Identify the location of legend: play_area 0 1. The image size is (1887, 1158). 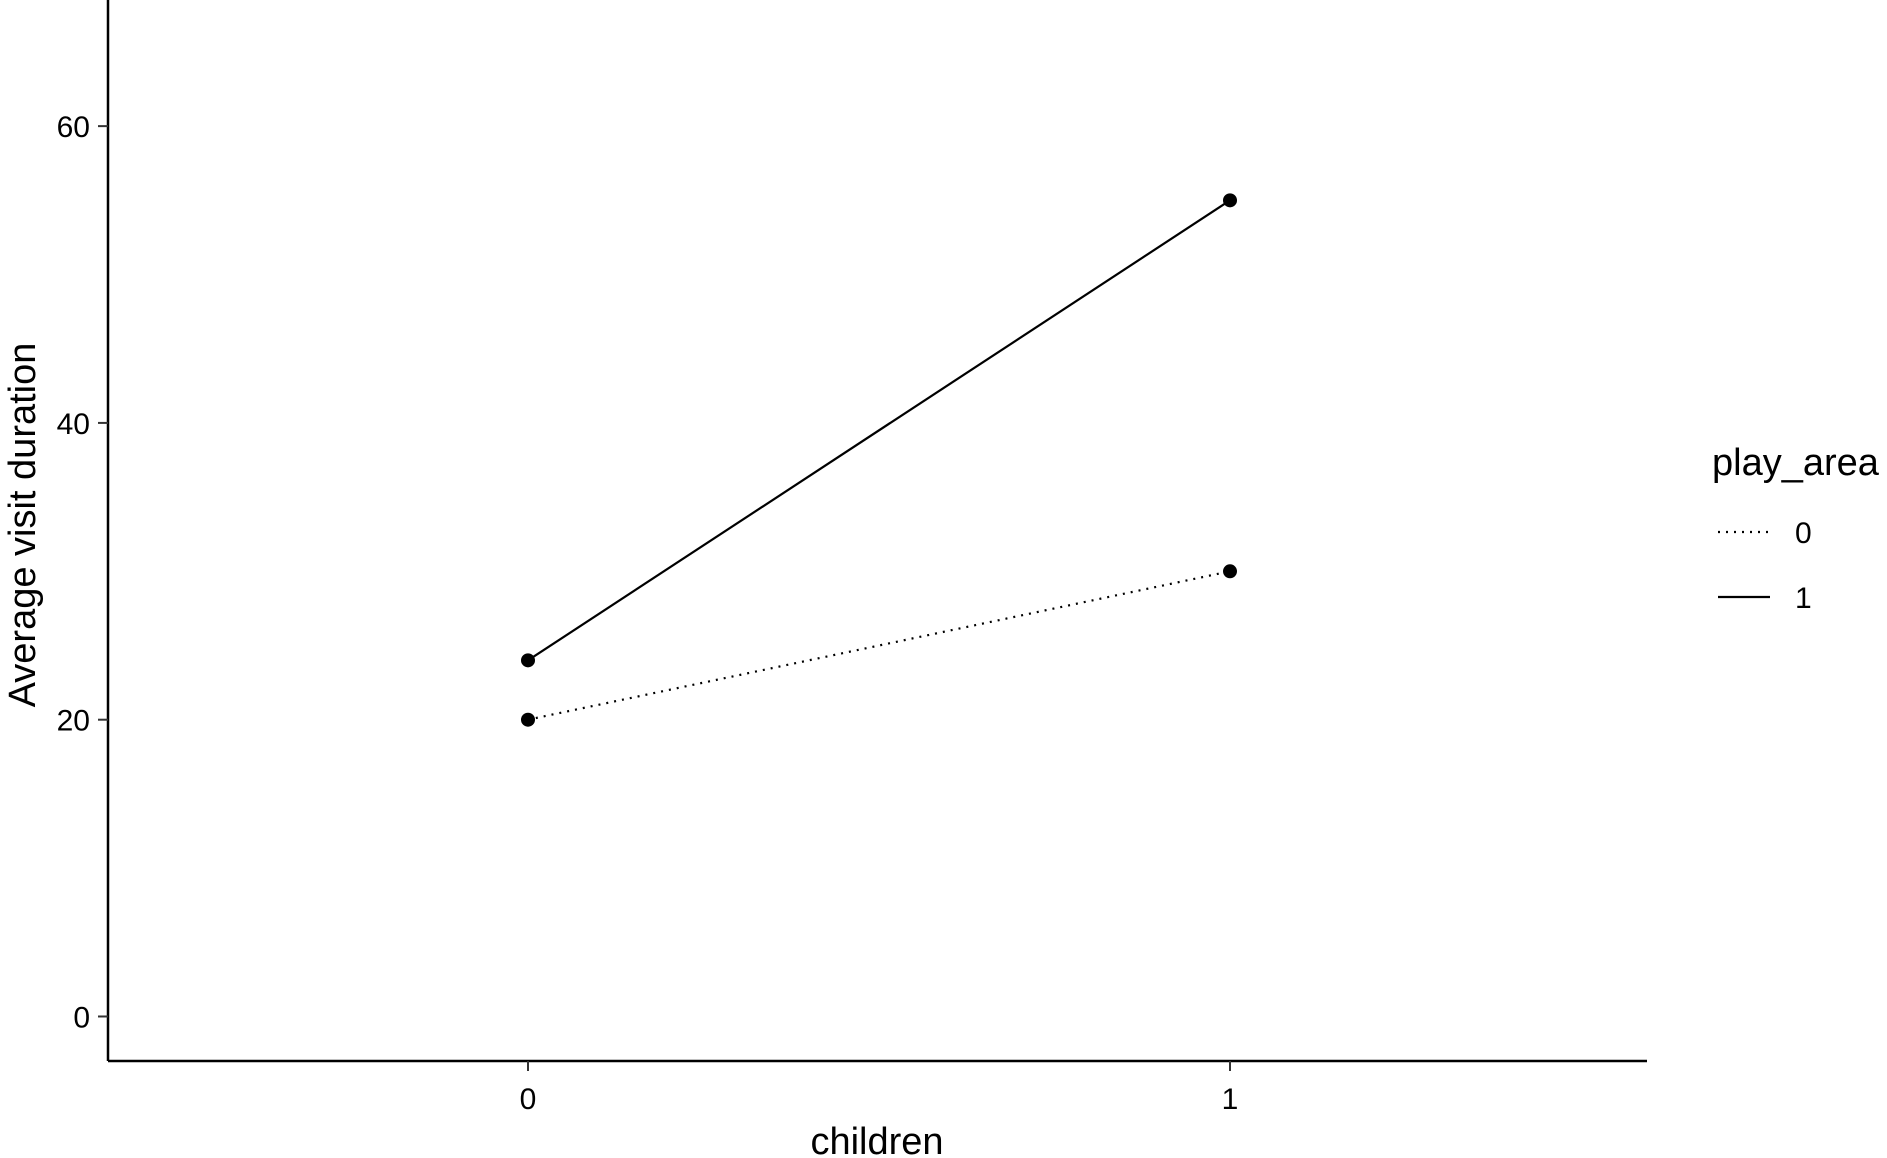
(1796, 528).